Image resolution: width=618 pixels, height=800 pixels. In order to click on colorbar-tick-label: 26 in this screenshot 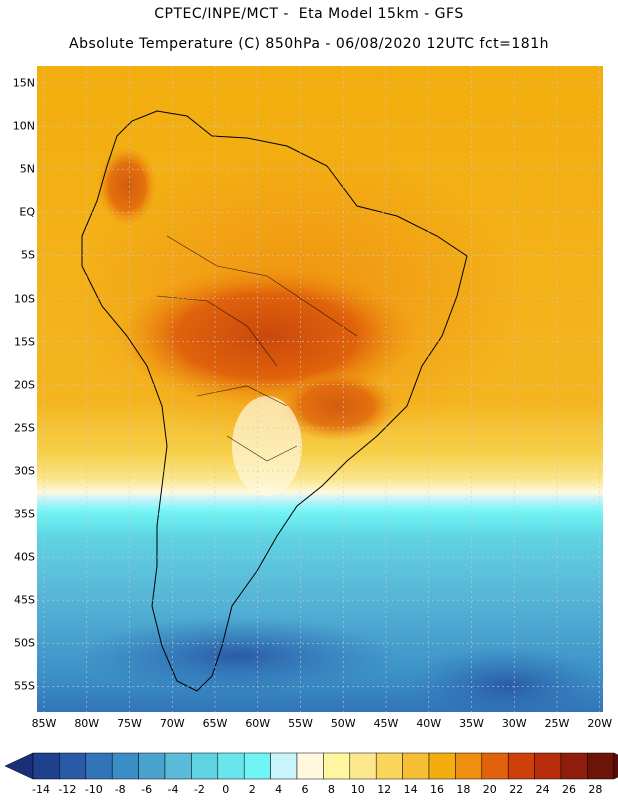, I will do `click(569, 789)`.